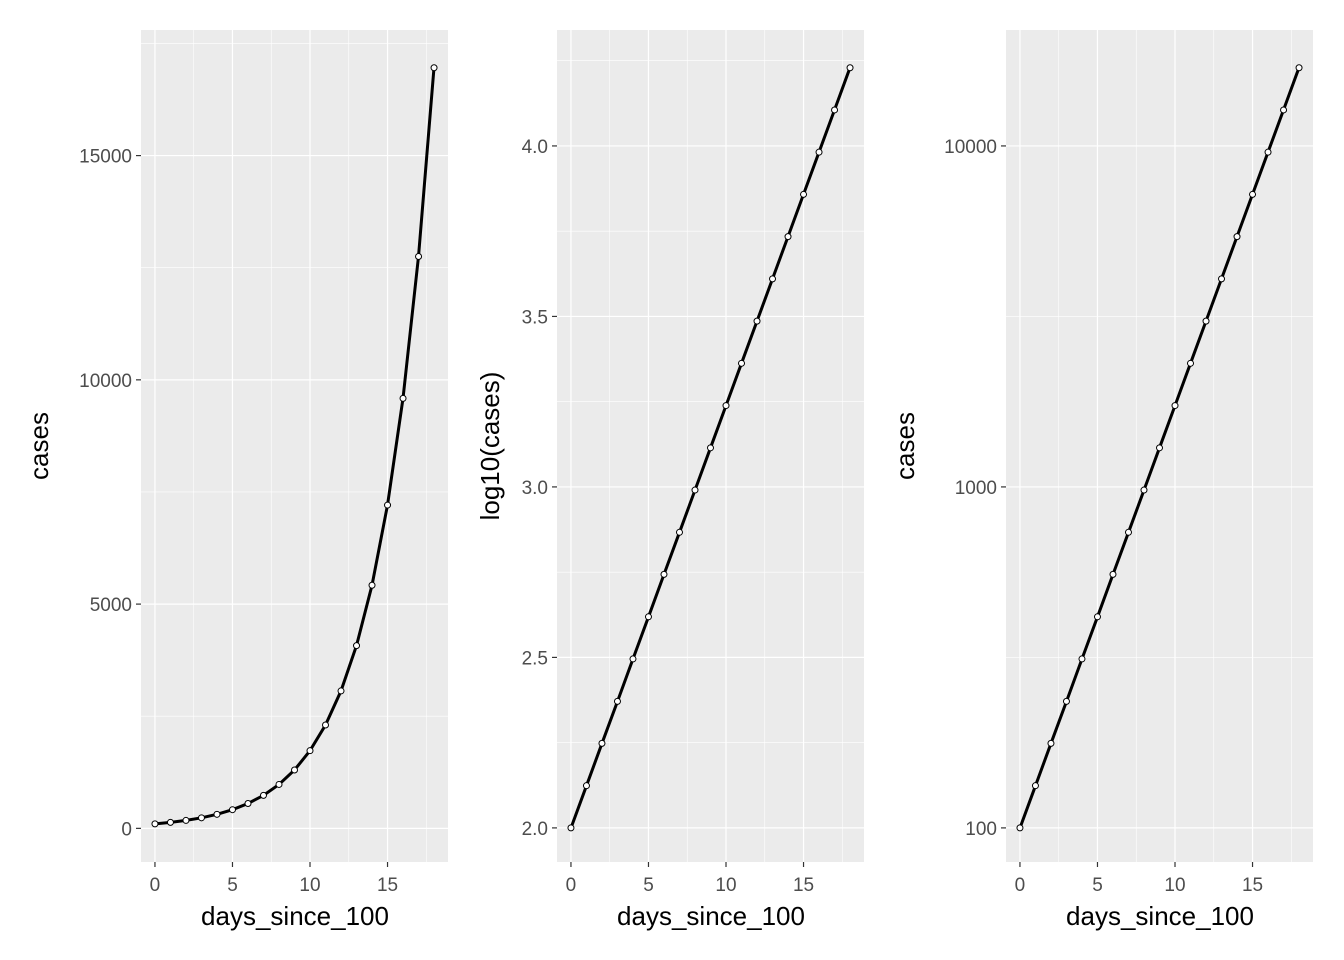 Image resolution: width=1344 pixels, height=960 pixels. What do you see at coordinates (803, 885) in the screenshot?
I see `panel2-xtick-label: 15` at bounding box center [803, 885].